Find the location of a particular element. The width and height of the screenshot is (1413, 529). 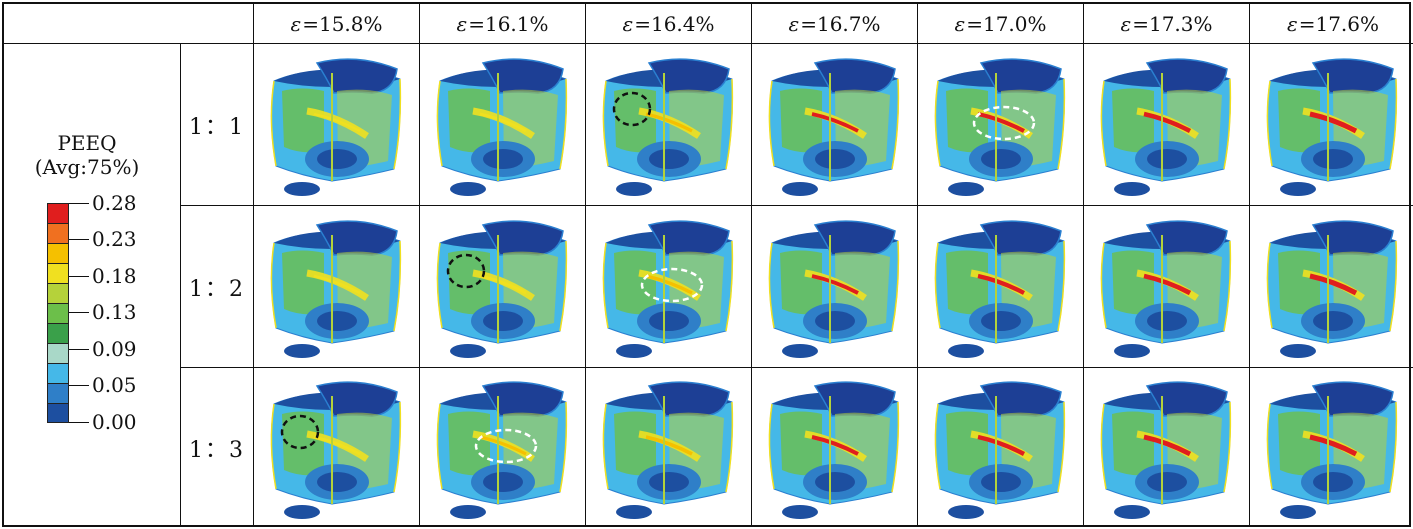

color-bar is located at coordinates (58, 312).